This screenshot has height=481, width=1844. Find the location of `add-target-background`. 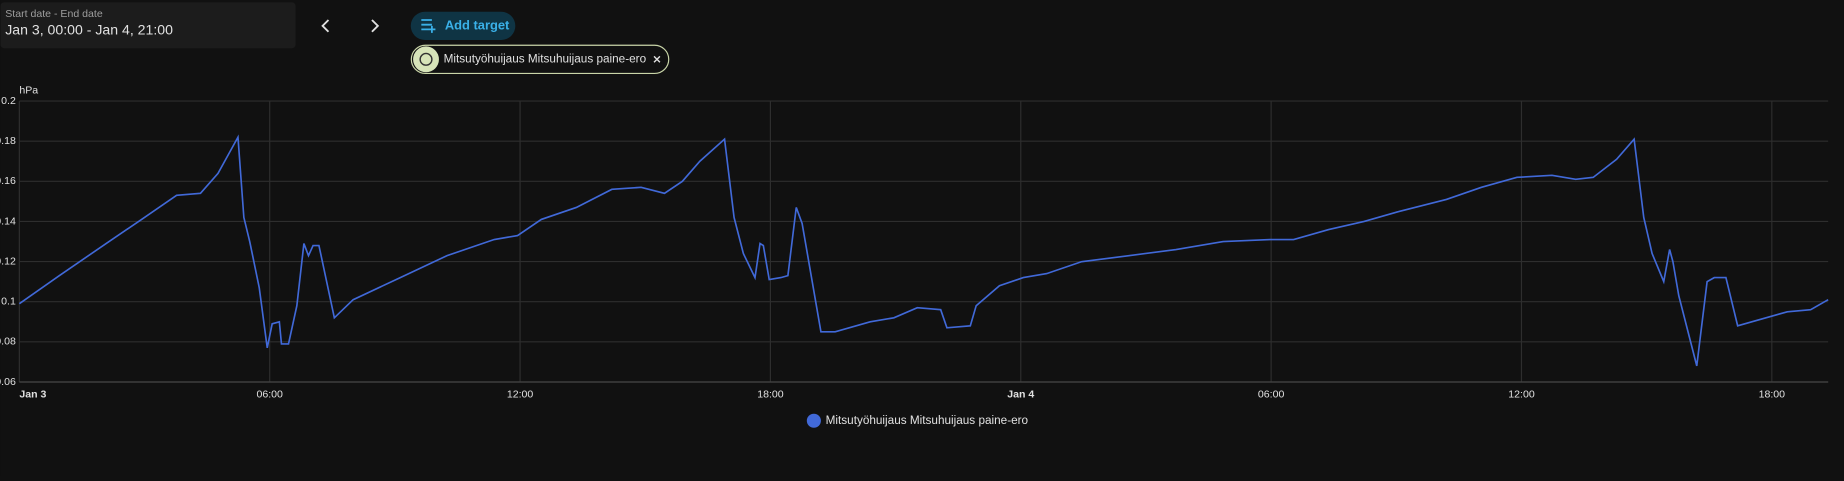

add-target-background is located at coordinates (463, 25).